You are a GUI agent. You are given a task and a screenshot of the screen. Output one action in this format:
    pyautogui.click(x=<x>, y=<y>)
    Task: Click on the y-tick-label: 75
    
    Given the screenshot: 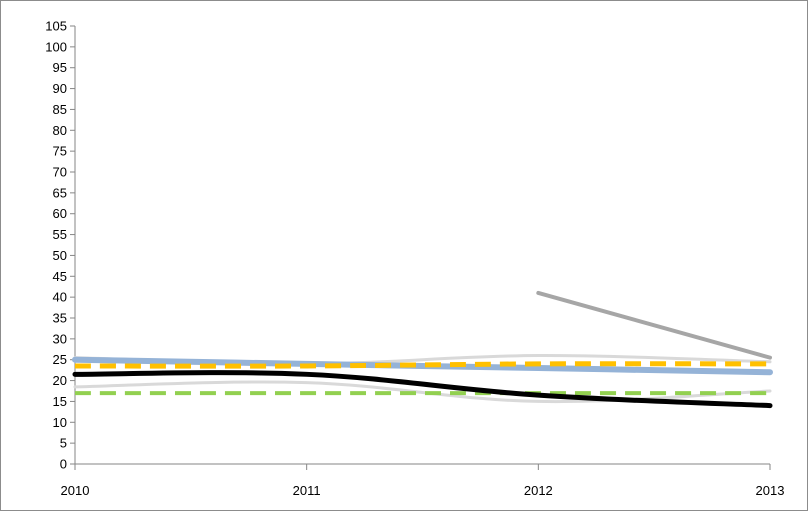 What is the action you would take?
    pyautogui.click(x=60, y=151)
    